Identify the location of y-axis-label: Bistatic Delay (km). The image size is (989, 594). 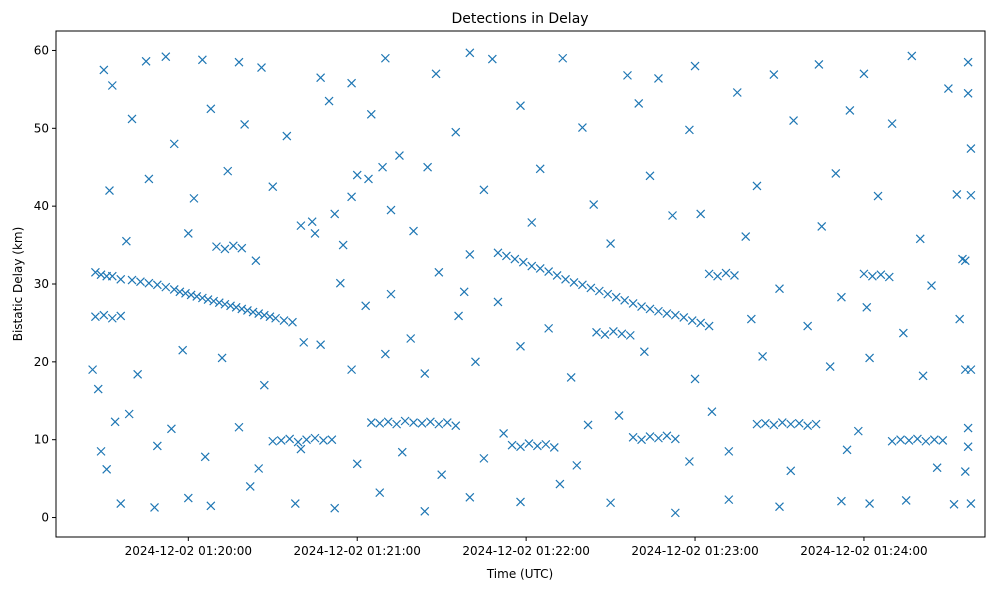
(18, 284).